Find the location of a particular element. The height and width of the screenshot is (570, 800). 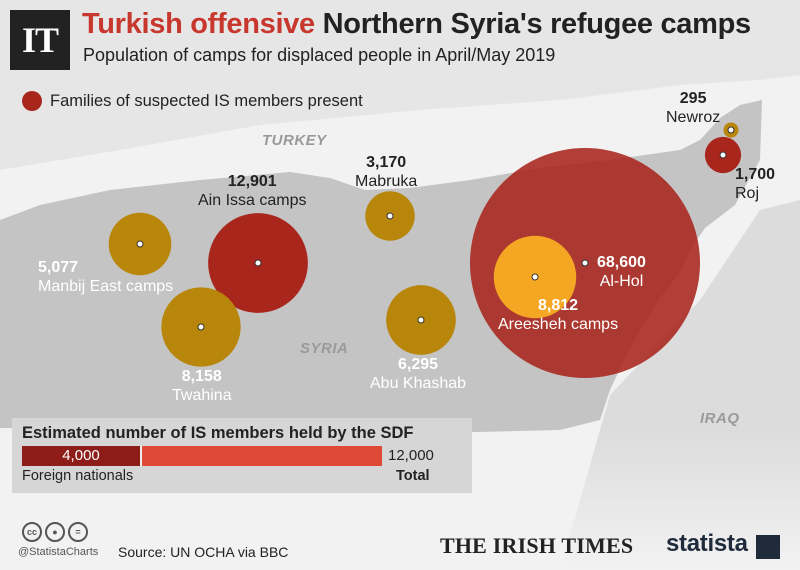

camp-name: Ain Issa camps is located at coordinates (252, 200).